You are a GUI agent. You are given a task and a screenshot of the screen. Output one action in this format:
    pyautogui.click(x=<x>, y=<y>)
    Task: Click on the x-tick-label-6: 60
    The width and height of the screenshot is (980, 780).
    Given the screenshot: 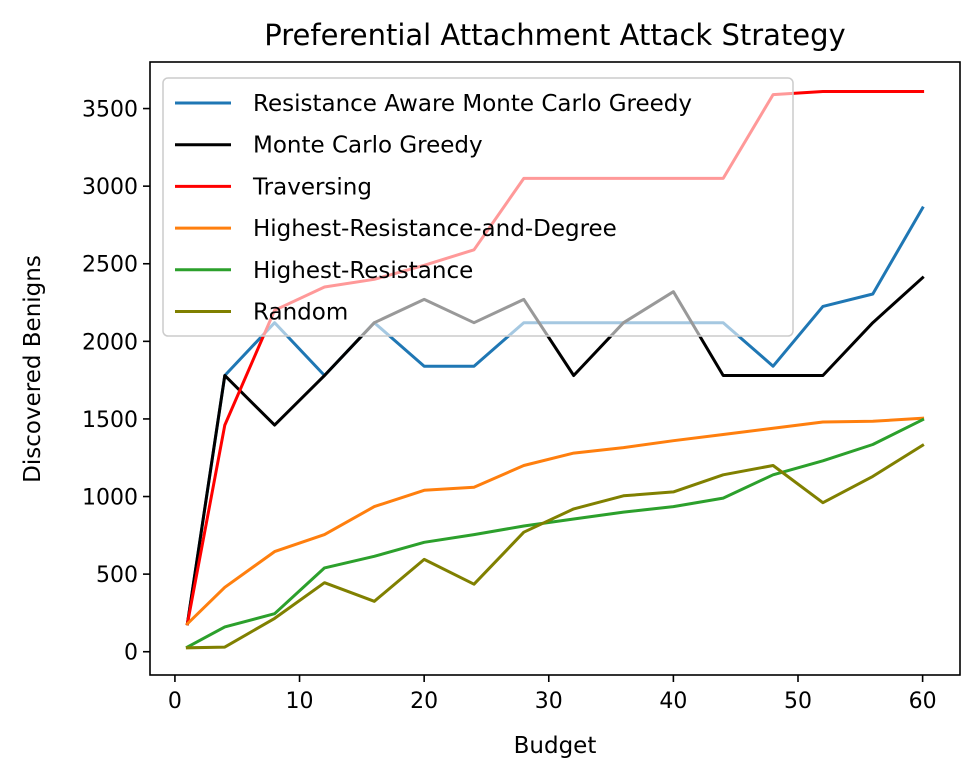 What is the action you would take?
    pyautogui.click(x=923, y=701)
    